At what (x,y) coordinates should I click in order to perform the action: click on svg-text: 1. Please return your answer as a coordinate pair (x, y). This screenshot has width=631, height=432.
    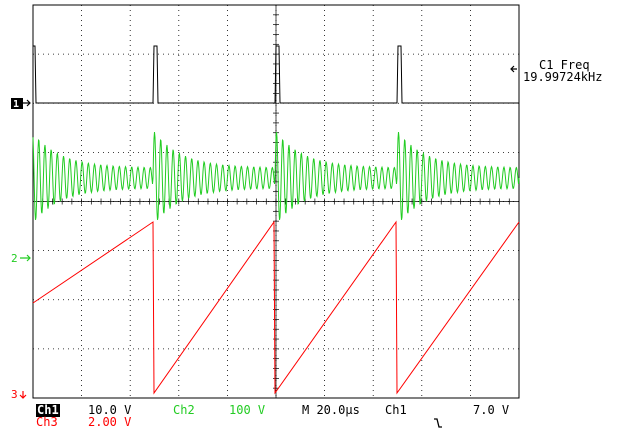
    Looking at the image, I should click on (16, 104).